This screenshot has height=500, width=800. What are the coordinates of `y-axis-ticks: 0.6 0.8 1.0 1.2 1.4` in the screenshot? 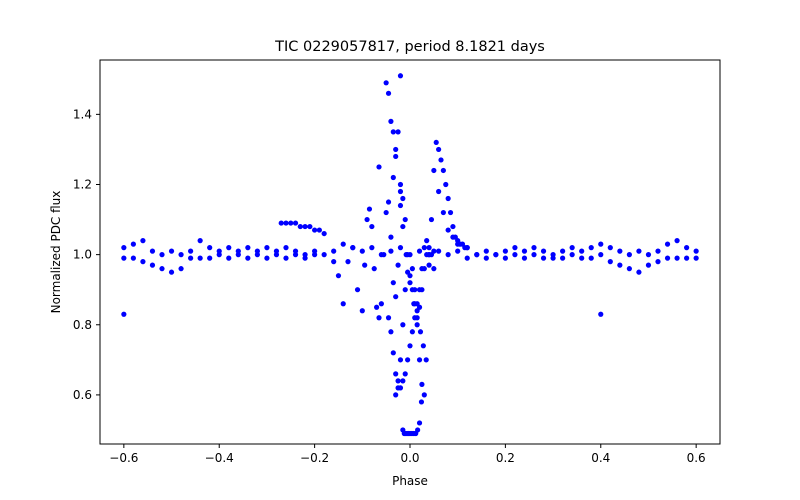 It's located at (86, 254).